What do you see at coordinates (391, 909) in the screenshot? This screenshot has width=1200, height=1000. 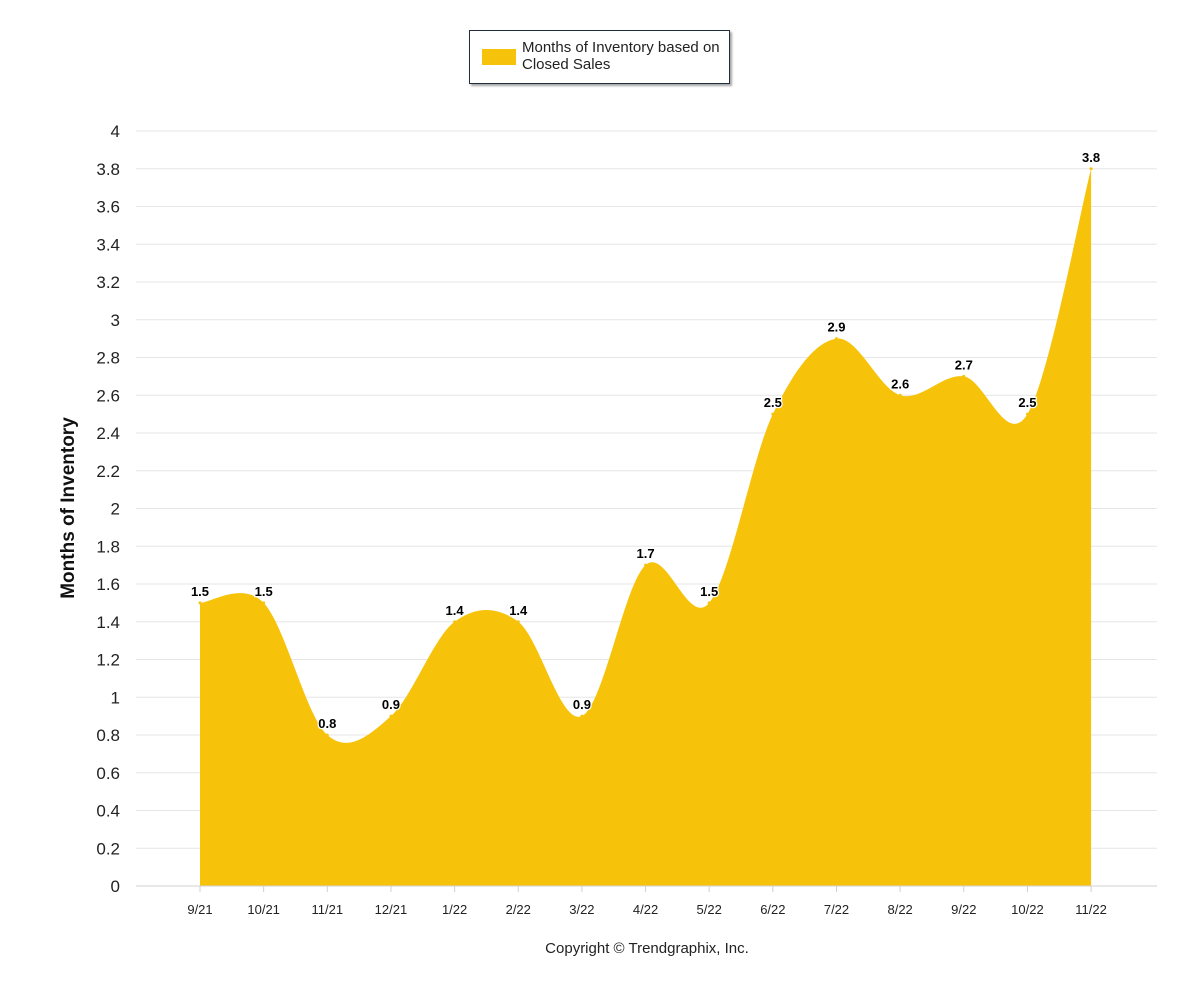 I see `x-tick-label: 12/21` at bounding box center [391, 909].